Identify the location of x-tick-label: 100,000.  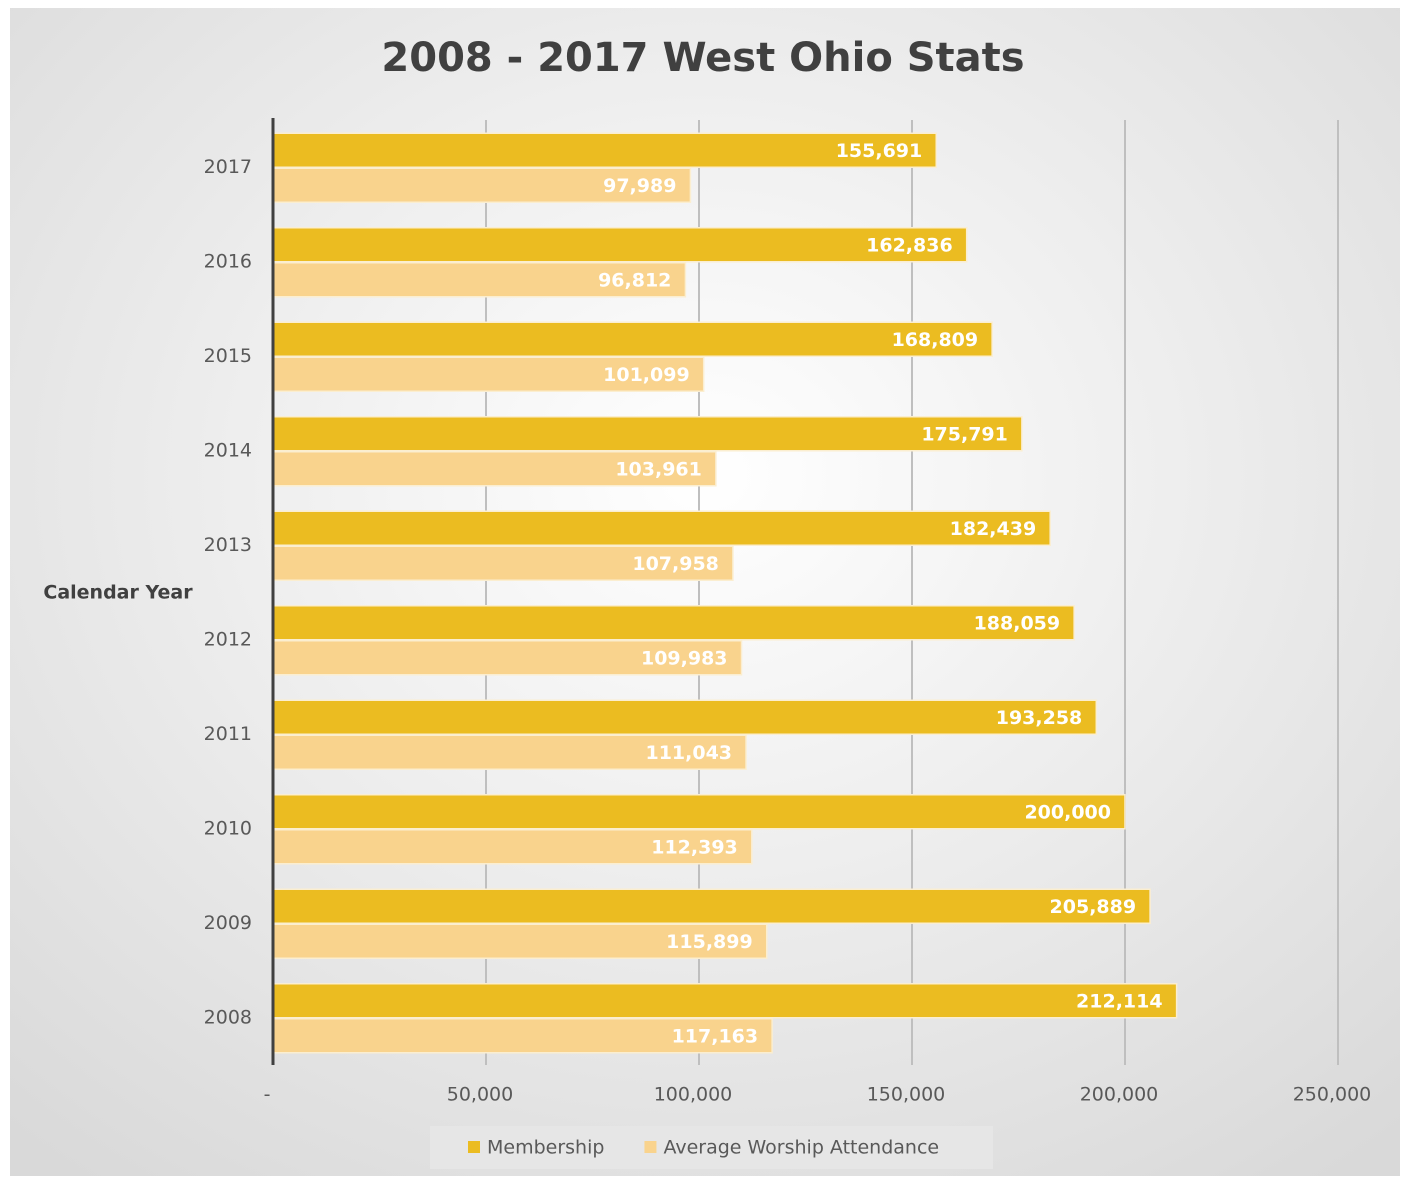
(693, 1095).